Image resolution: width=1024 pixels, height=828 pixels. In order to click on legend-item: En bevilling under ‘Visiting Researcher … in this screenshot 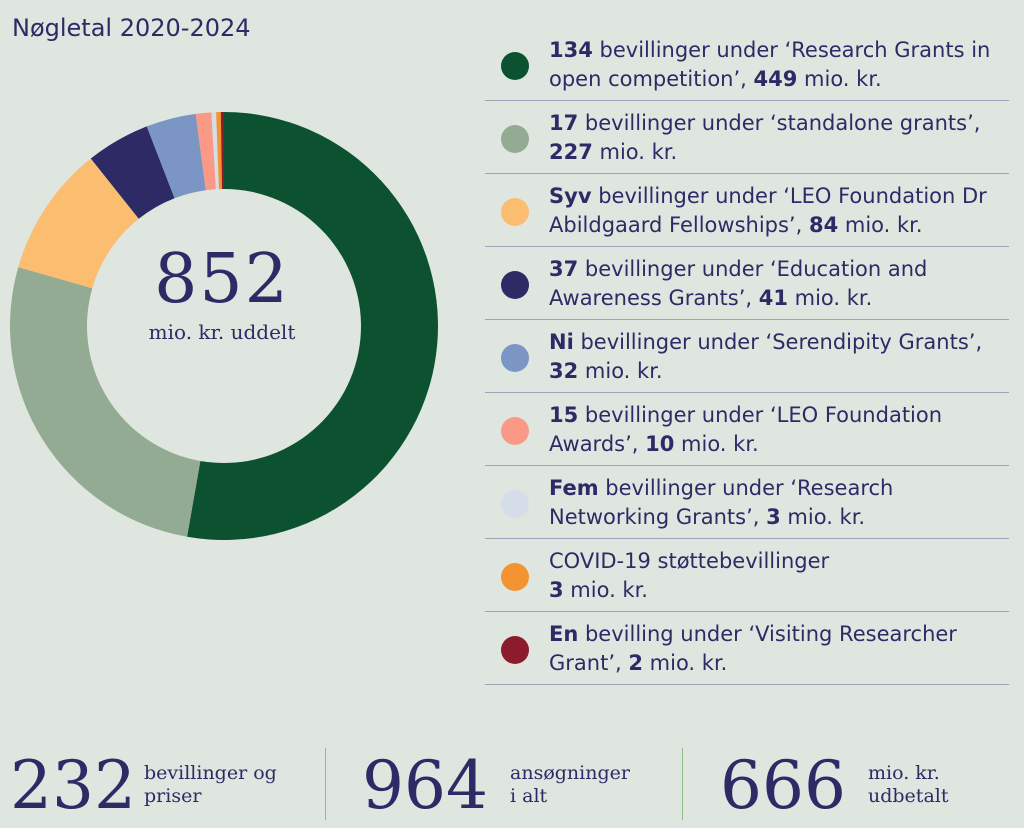, I will do `click(747, 648)`.